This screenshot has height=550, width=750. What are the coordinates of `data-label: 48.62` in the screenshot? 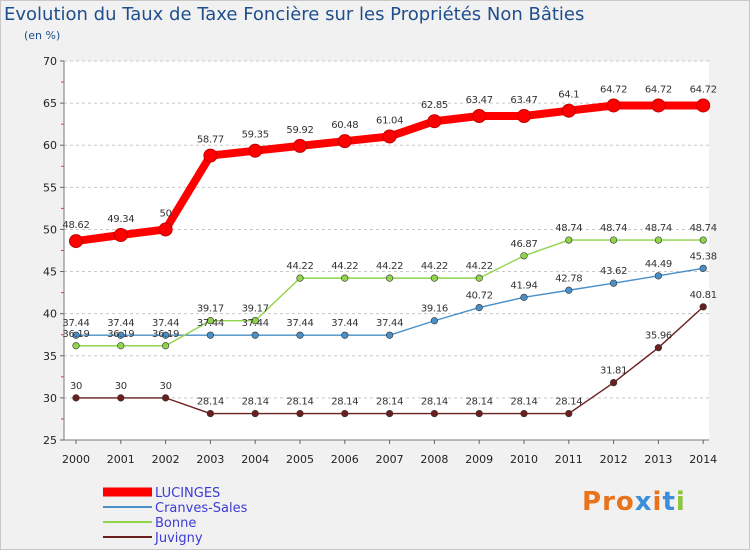 It's located at (75, 225).